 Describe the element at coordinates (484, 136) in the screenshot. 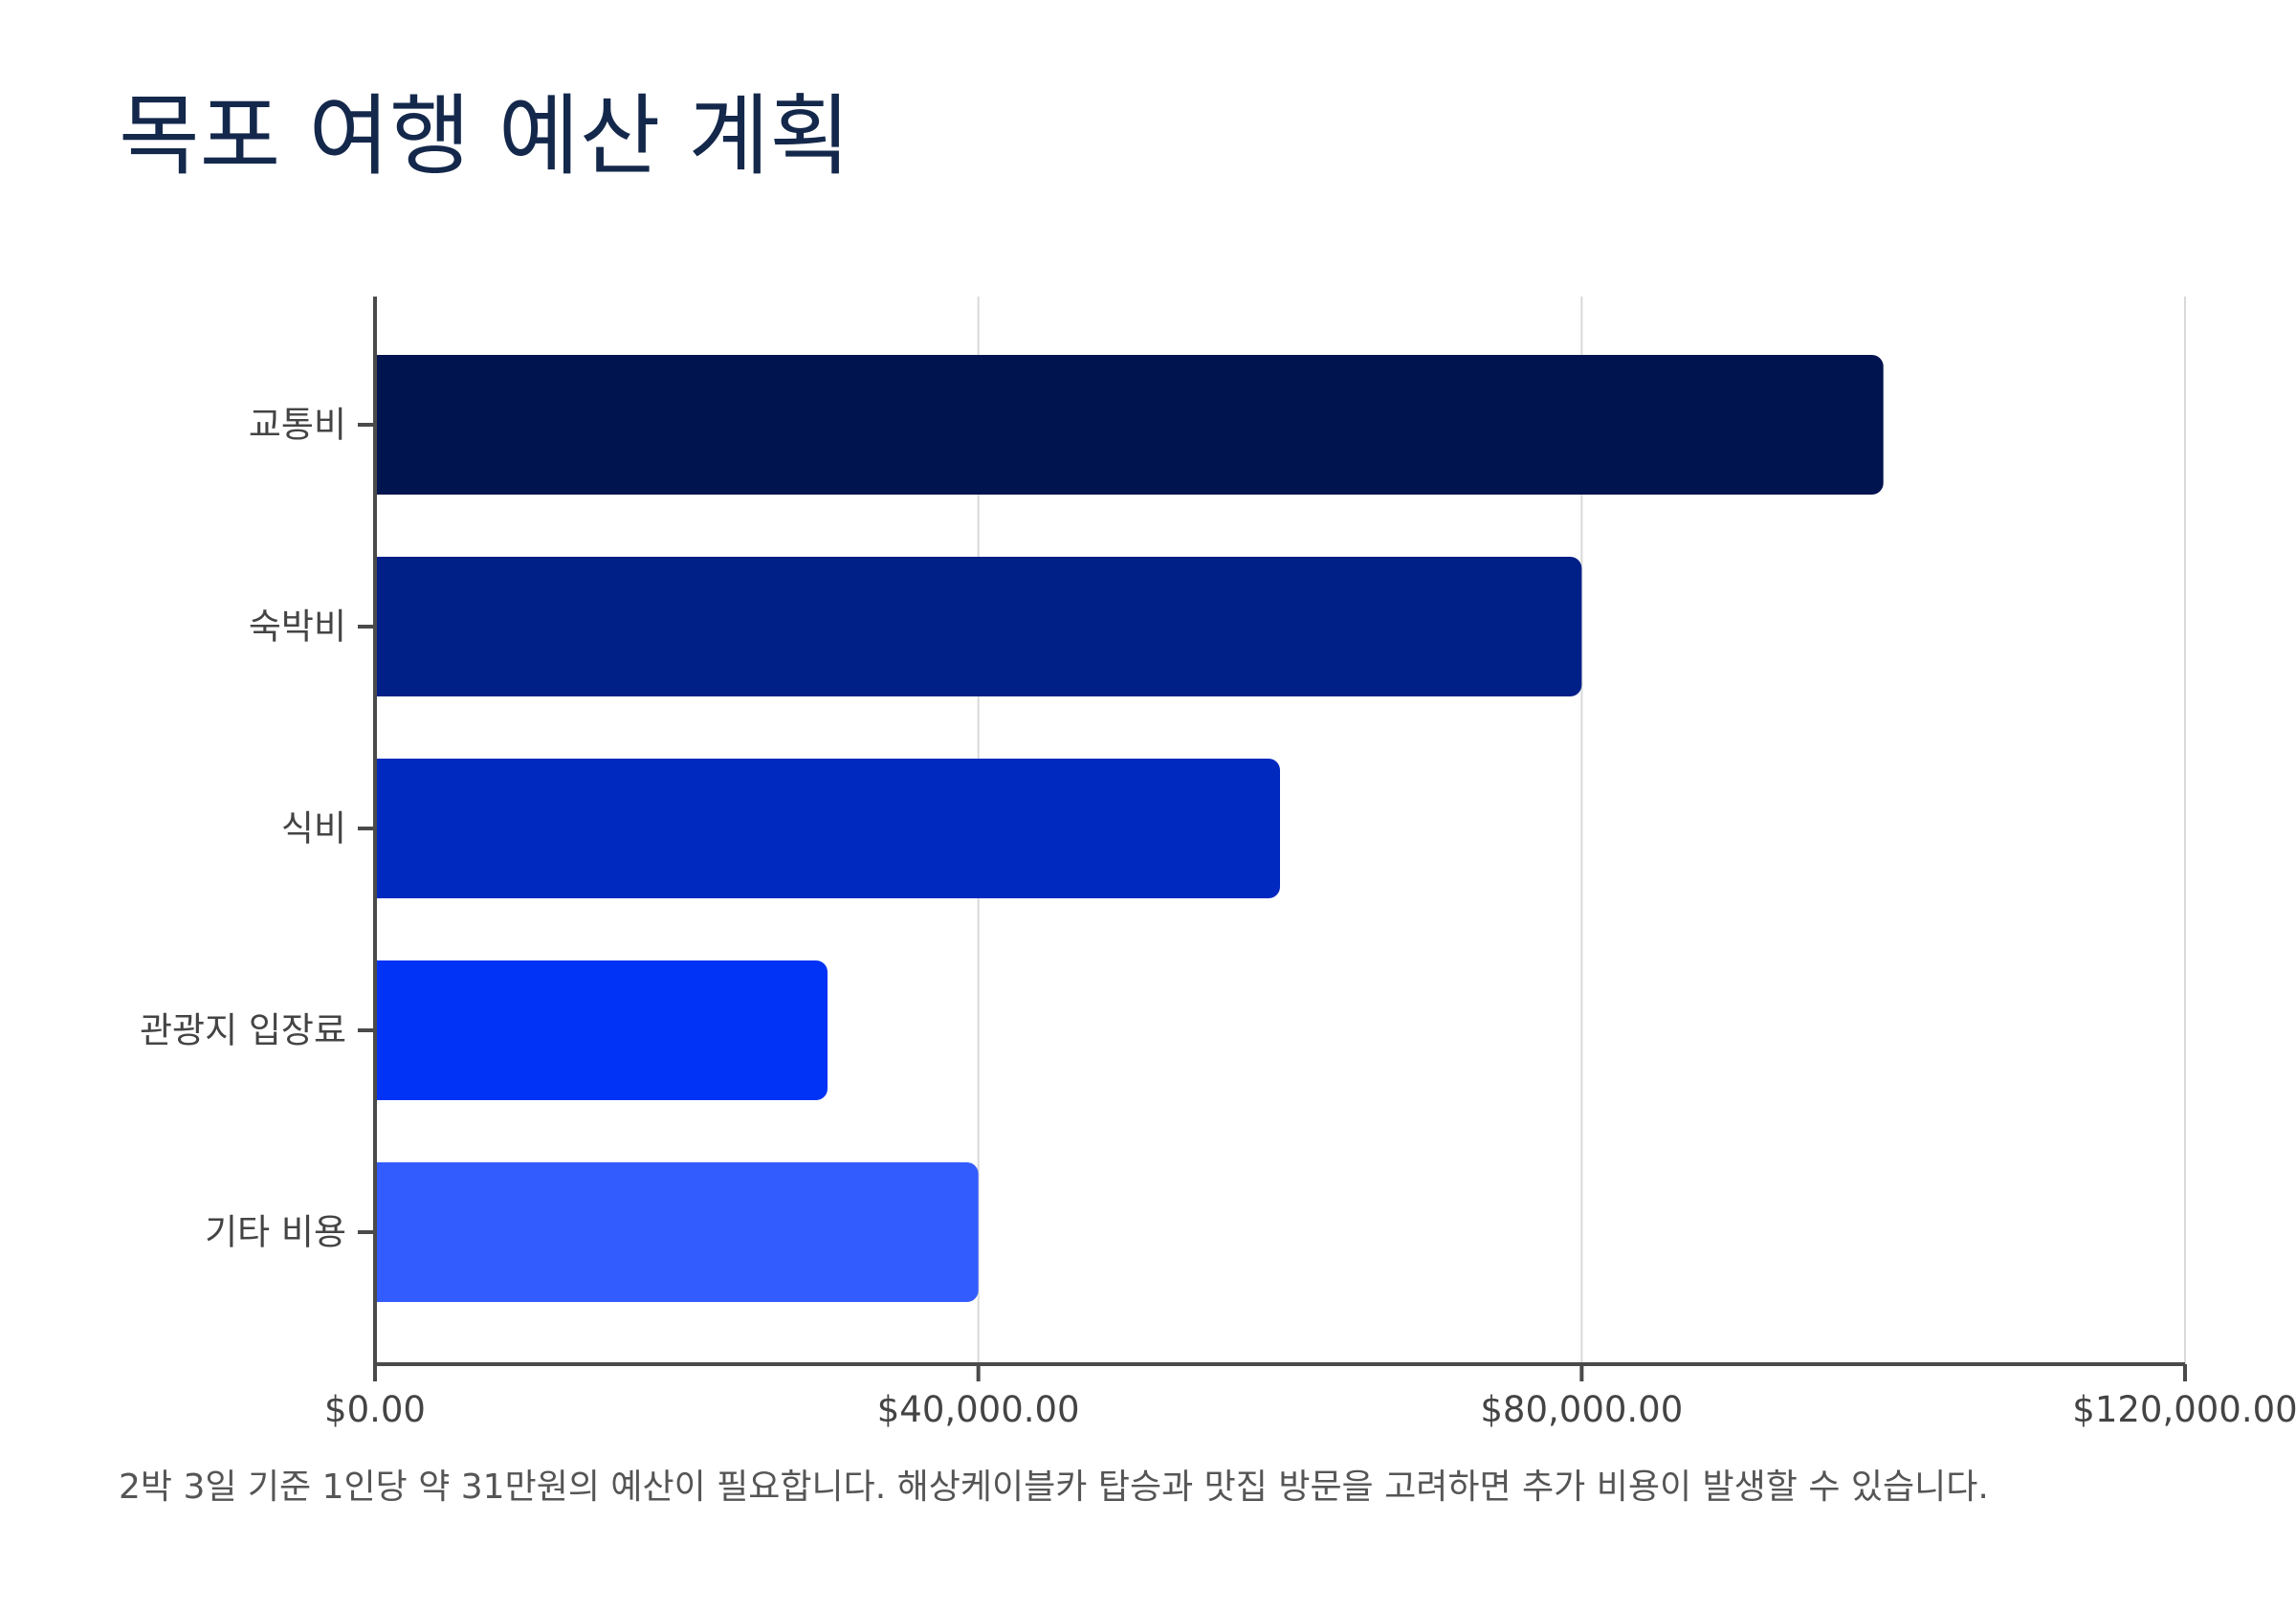

I see `chart-title: 목포 여행 예산 계획` at that location.